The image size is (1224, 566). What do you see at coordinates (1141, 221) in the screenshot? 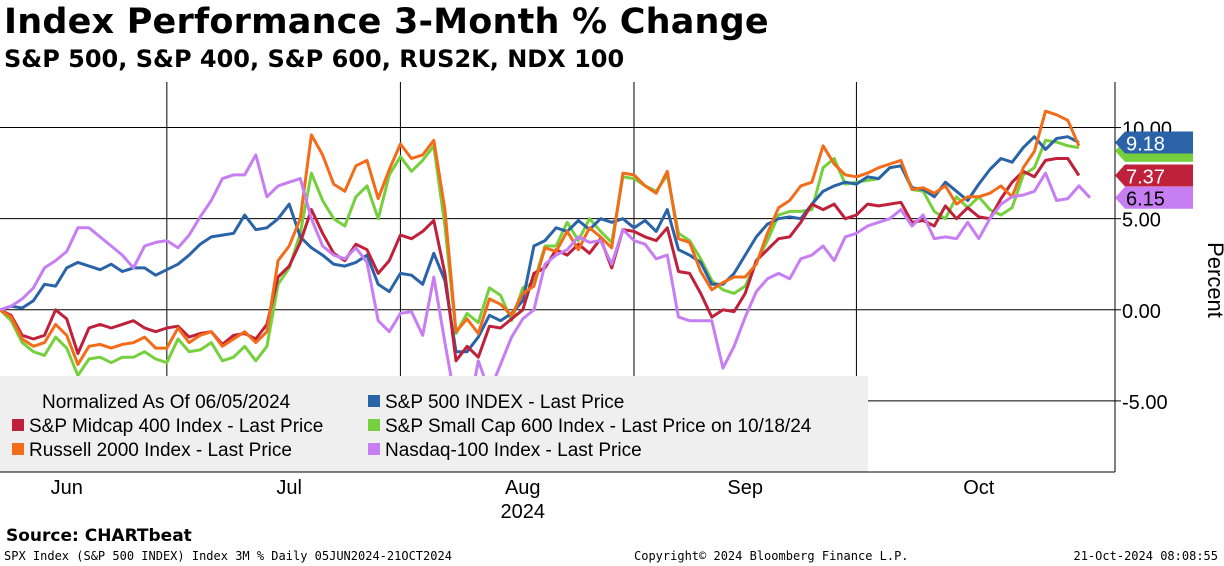
I see `y-tick-label-1: 5.00` at bounding box center [1141, 221].